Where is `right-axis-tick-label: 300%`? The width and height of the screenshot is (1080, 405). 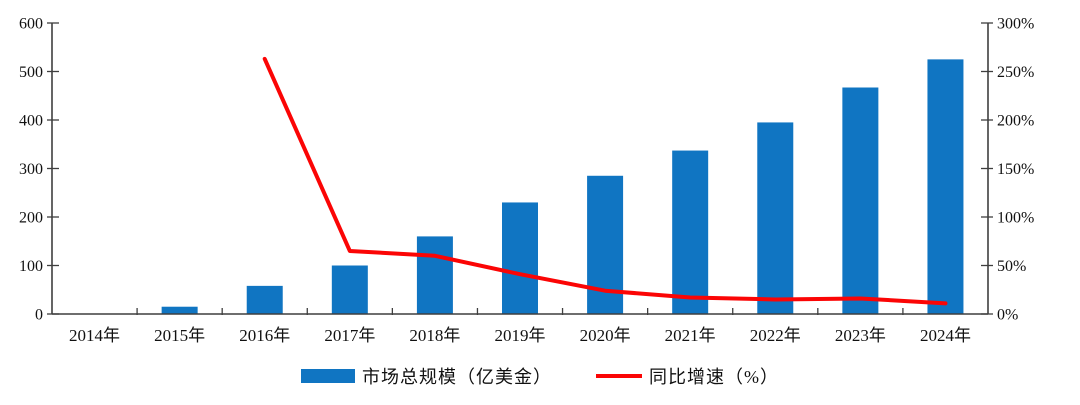 right-axis-tick-label: 300% is located at coordinates (1015, 24).